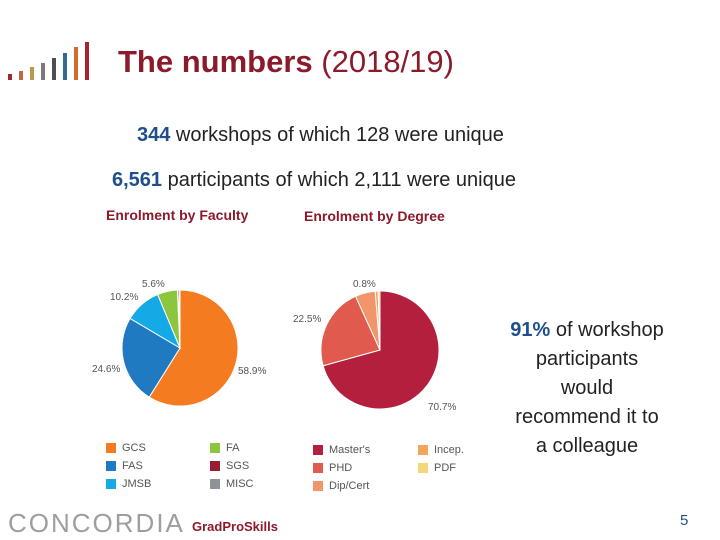  I want to click on page-title: The numbers (2018/19), so click(286, 62).